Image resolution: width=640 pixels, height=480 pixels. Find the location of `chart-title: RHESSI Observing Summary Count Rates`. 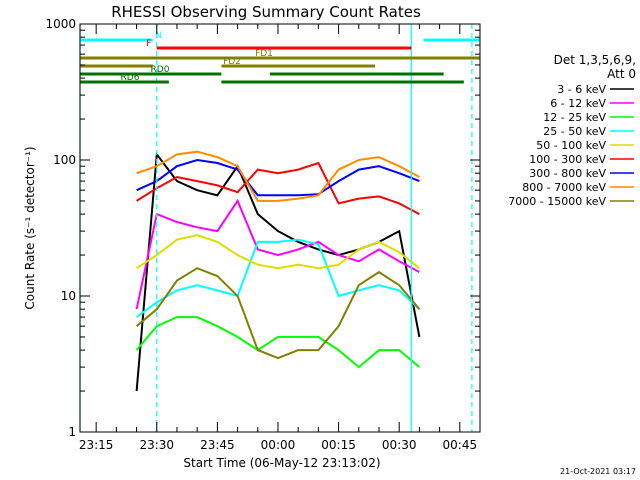

chart-title: RHESSI Observing Summary Count Rates is located at coordinates (266, 12).